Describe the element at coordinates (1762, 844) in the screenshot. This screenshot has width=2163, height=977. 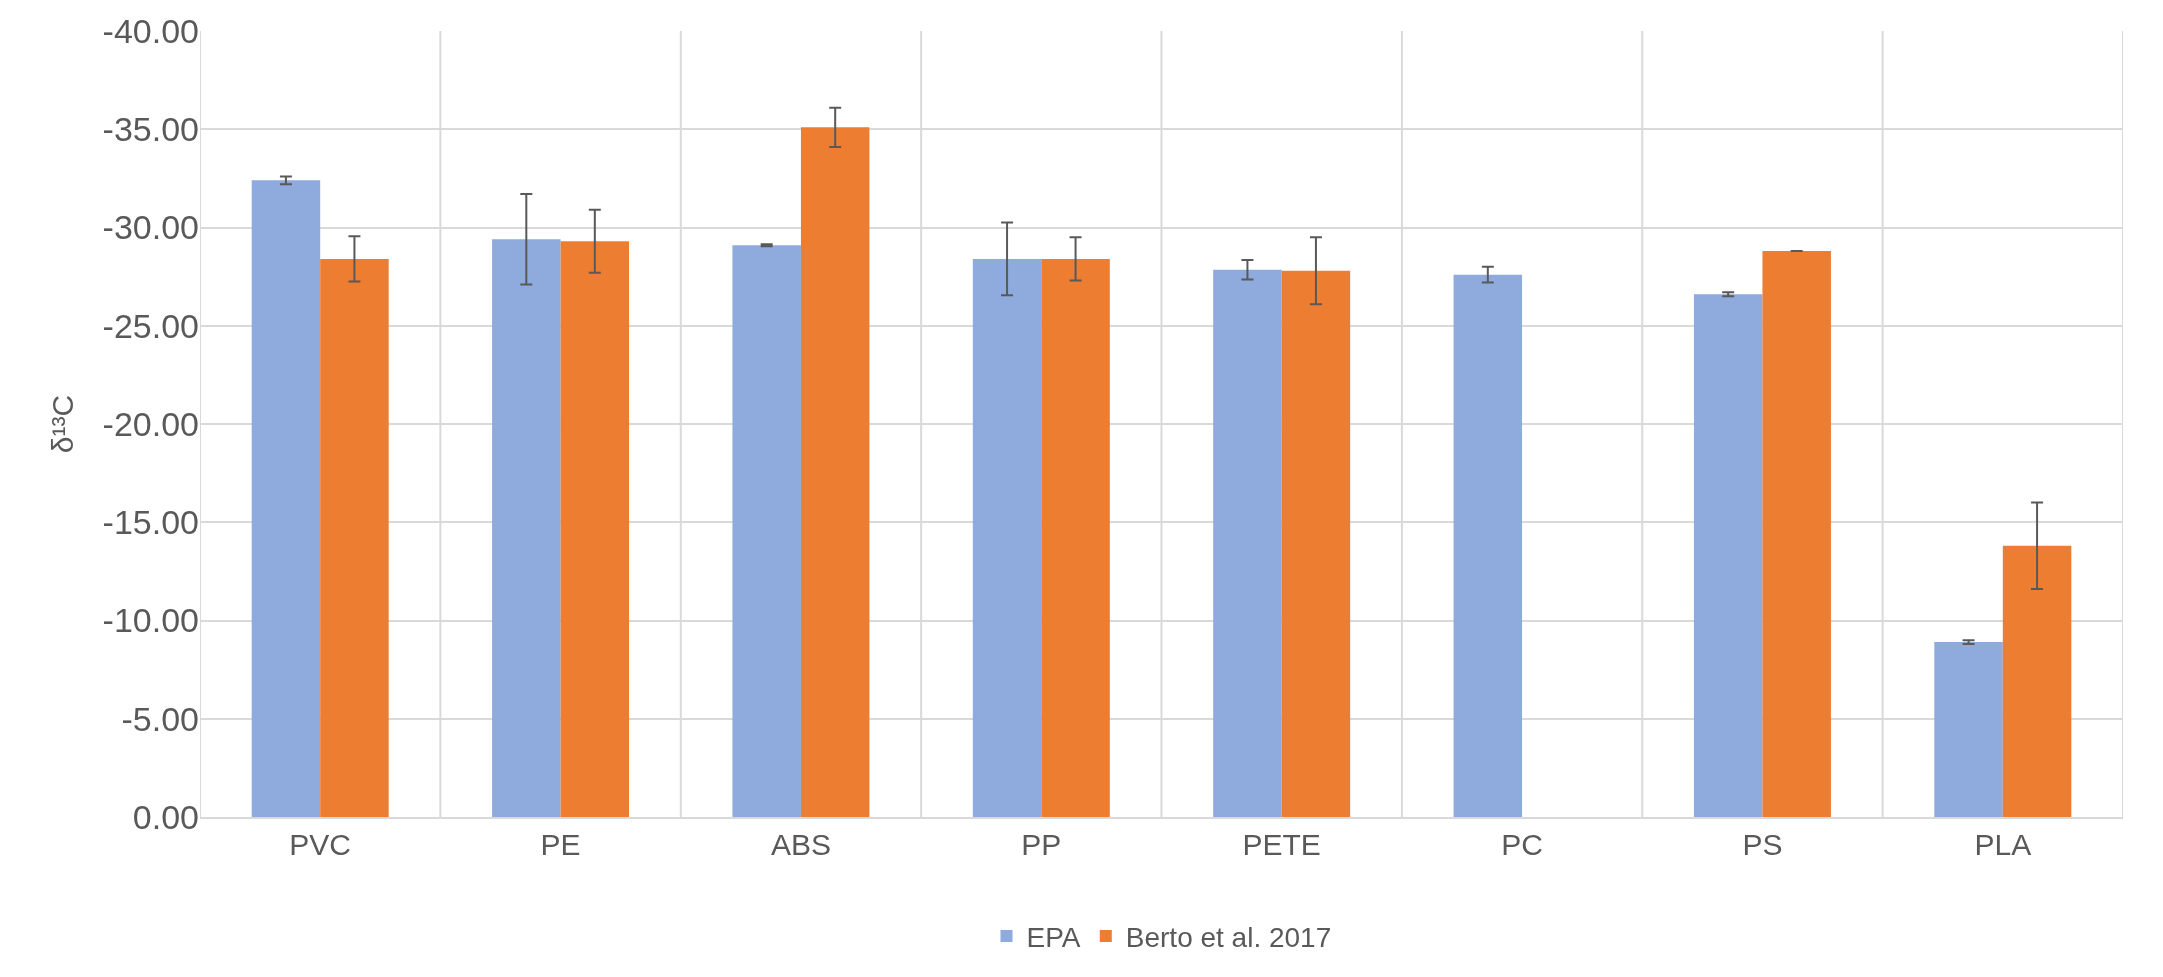
I see `x-tick-label: PS` at that location.